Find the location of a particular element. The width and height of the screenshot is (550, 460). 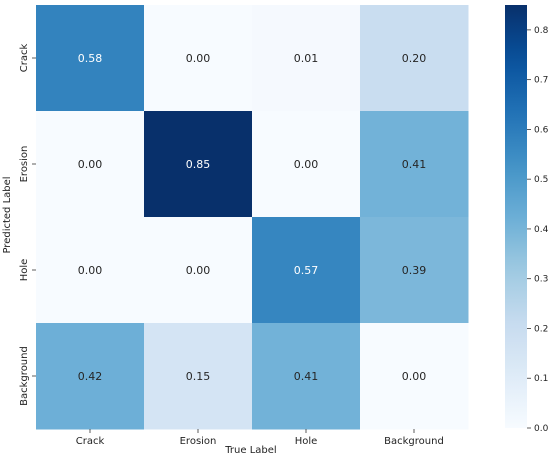

colorbar-tick-label-3: 0.3 is located at coordinates (541, 280).